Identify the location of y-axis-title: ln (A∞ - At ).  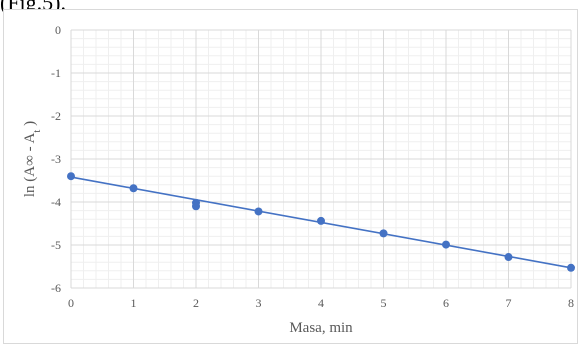
(32, 159).